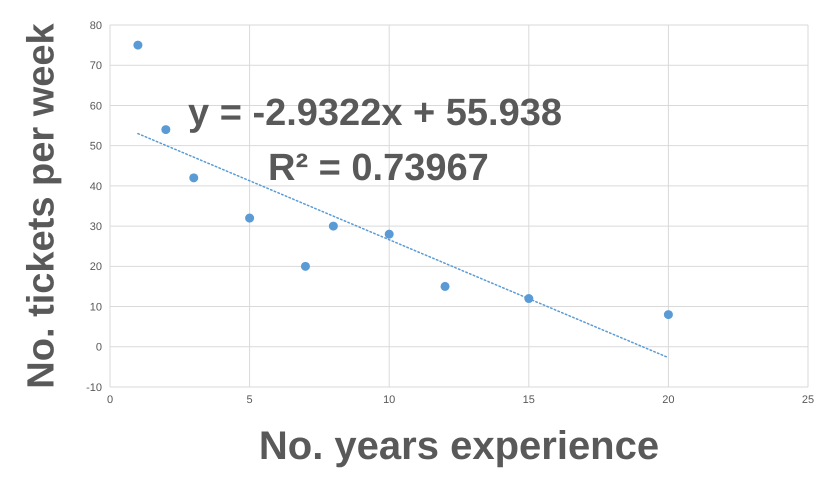 This screenshot has height=485, width=821. What do you see at coordinates (96, 186) in the screenshot?
I see `y-tick-label: 40` at bounding box center [96, 186].